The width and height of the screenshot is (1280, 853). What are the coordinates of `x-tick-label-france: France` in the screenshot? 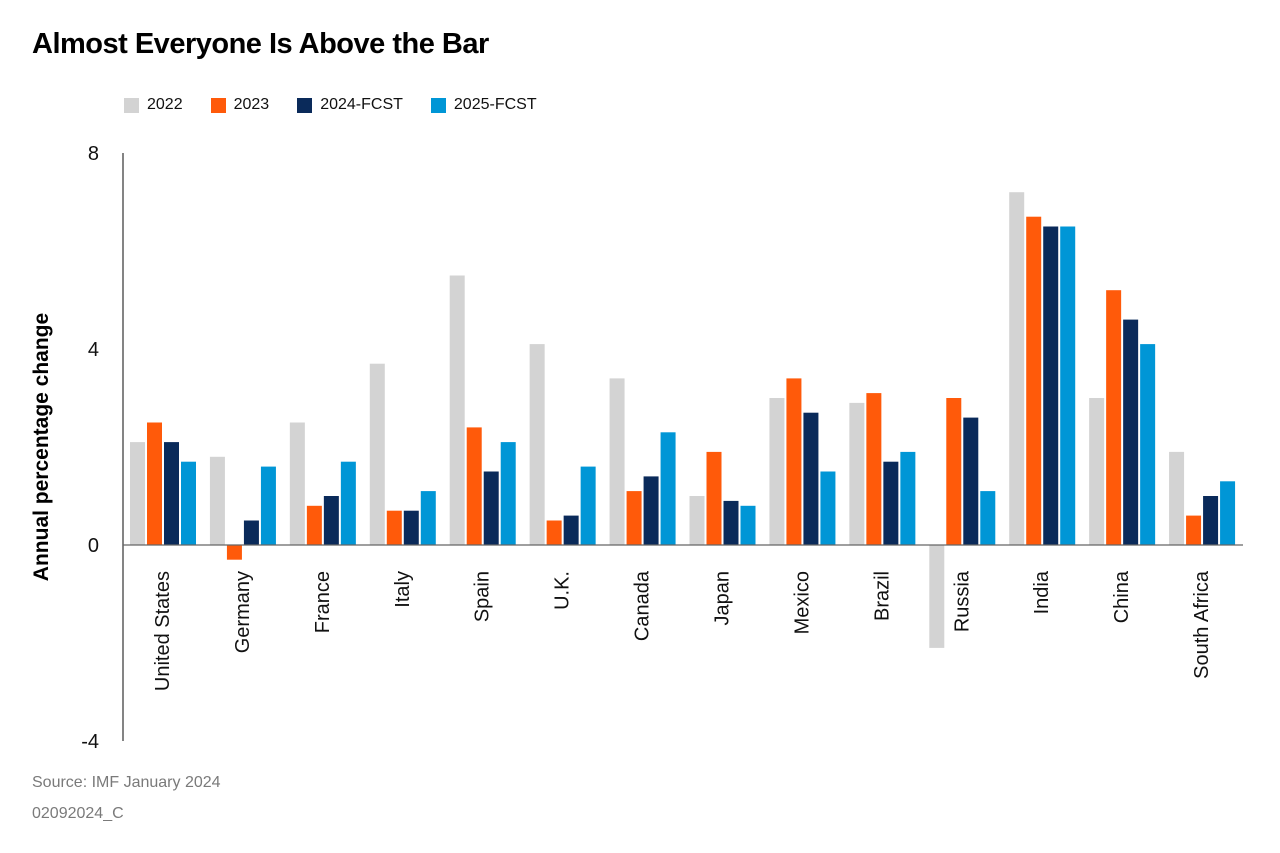 It's located at (323, 602).